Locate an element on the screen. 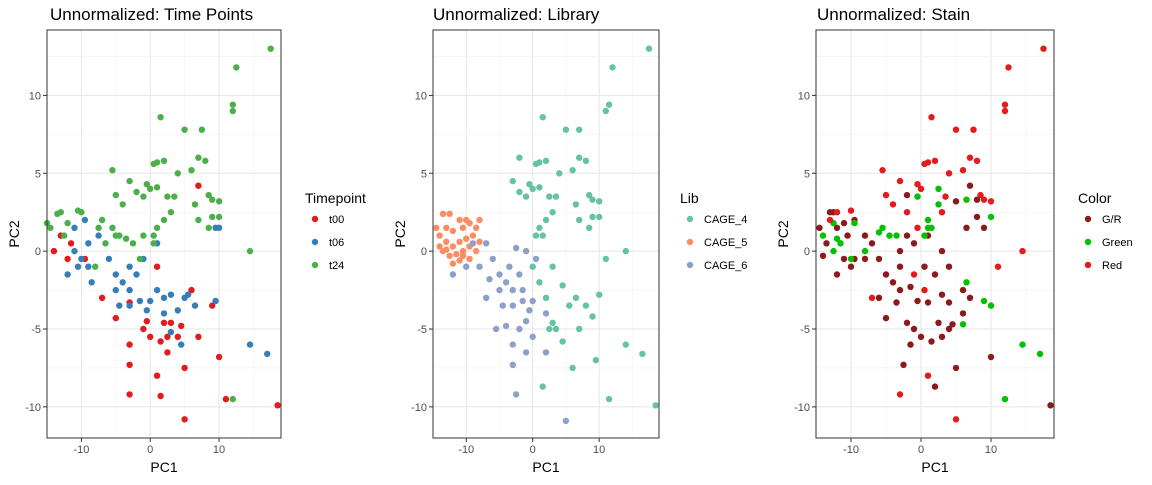  y-tick-label: 10 is located at coordinates (804, 96).